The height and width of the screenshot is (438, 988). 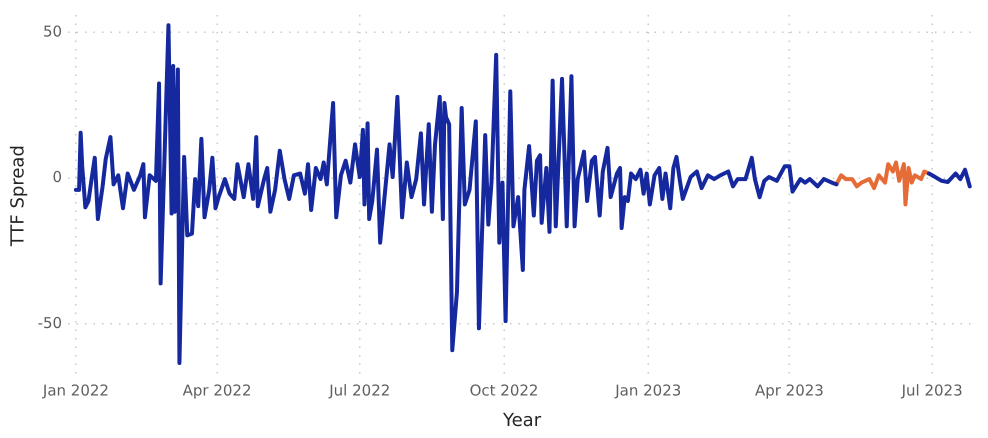 What do you see at coordinates (57, 177) in the screenshot?
I see `y-tick-label: 0` at bounding box center [57, 177].